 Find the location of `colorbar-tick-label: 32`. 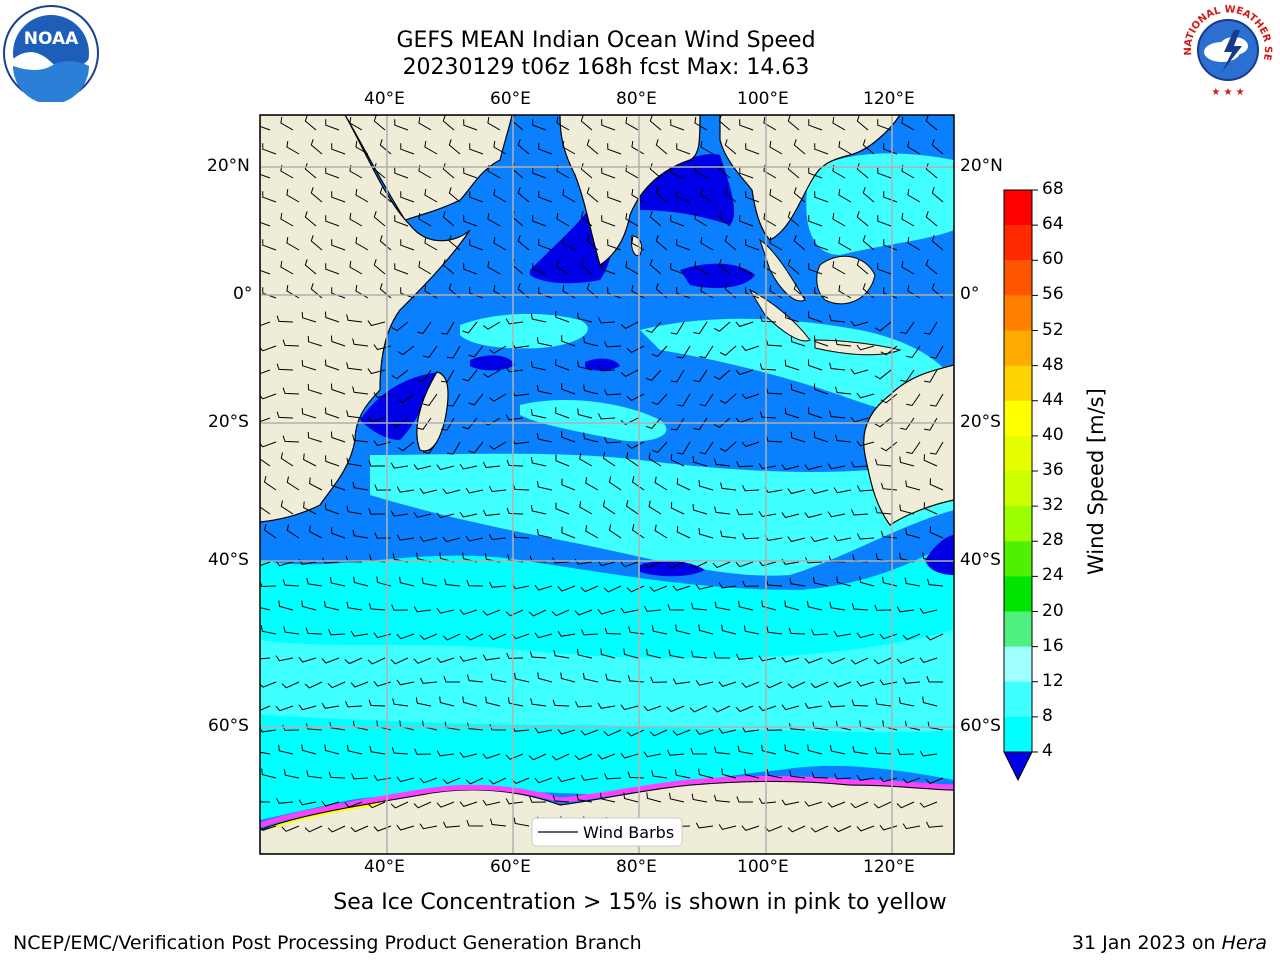

colorbar-tick-label: 32 is located at coordinates (1053, 505).